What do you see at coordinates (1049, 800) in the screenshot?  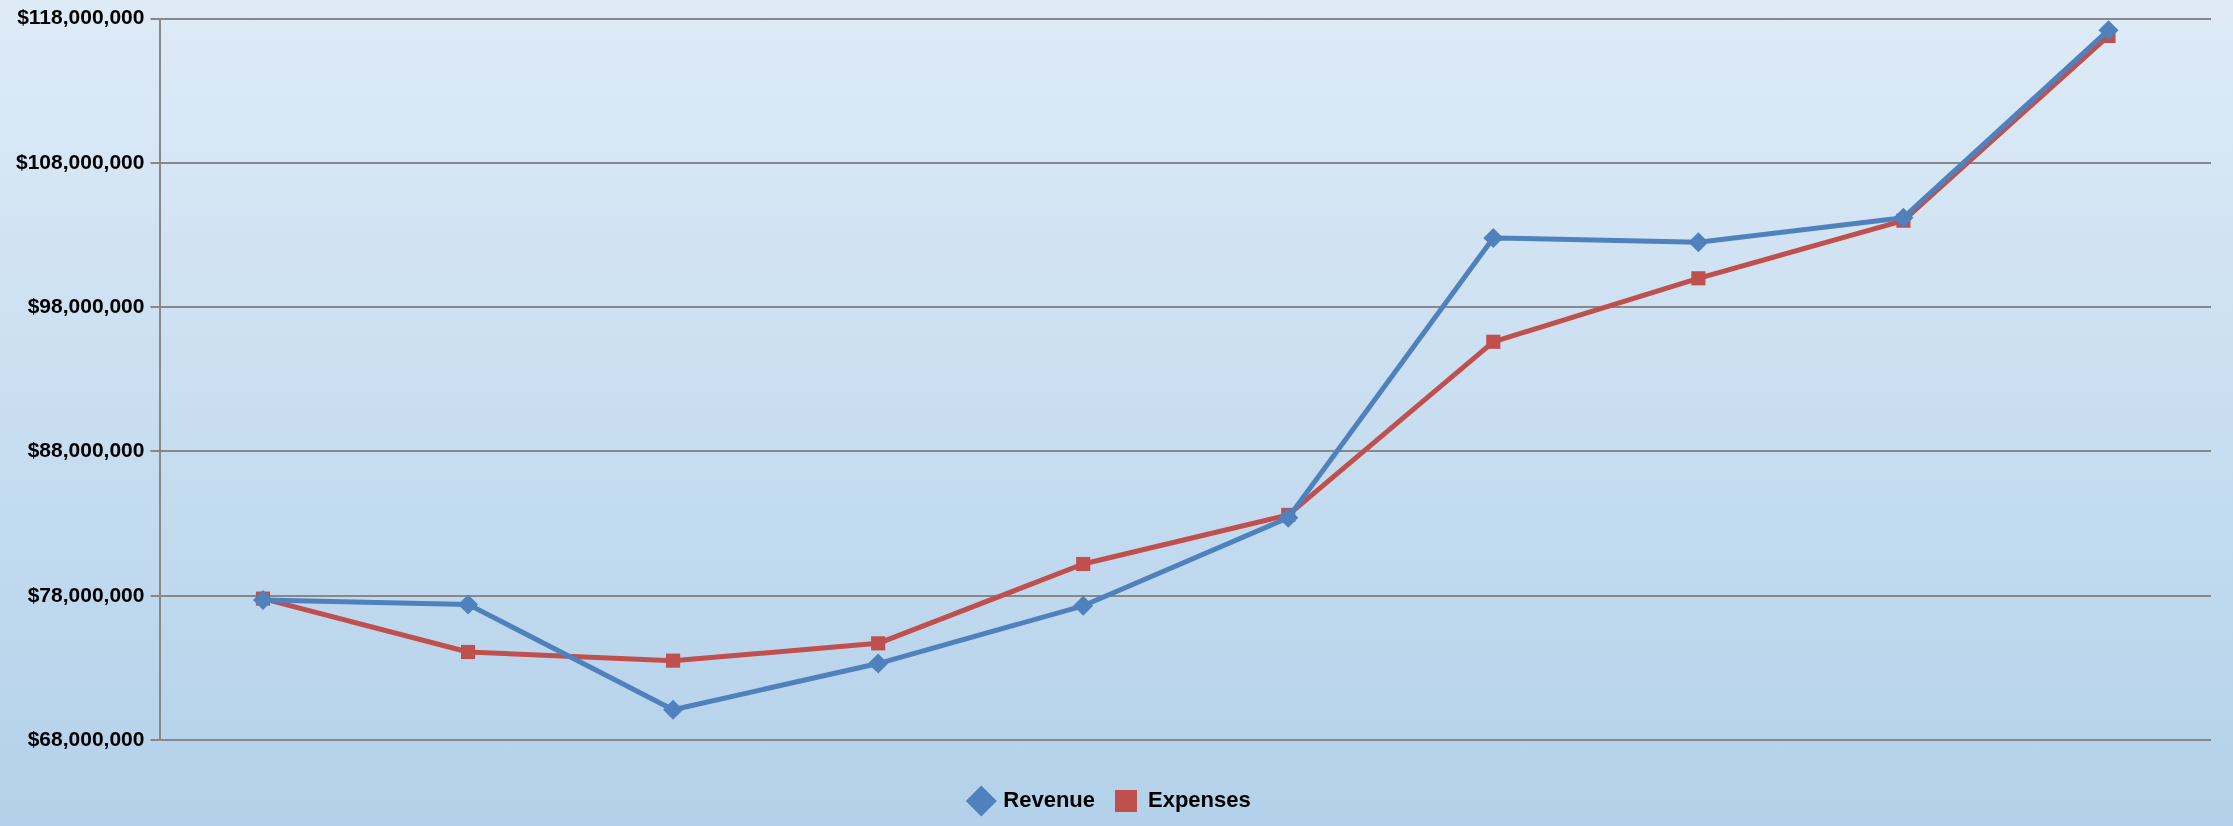 I see `legend-label: Revenue` at bounding box center [1049, 800].